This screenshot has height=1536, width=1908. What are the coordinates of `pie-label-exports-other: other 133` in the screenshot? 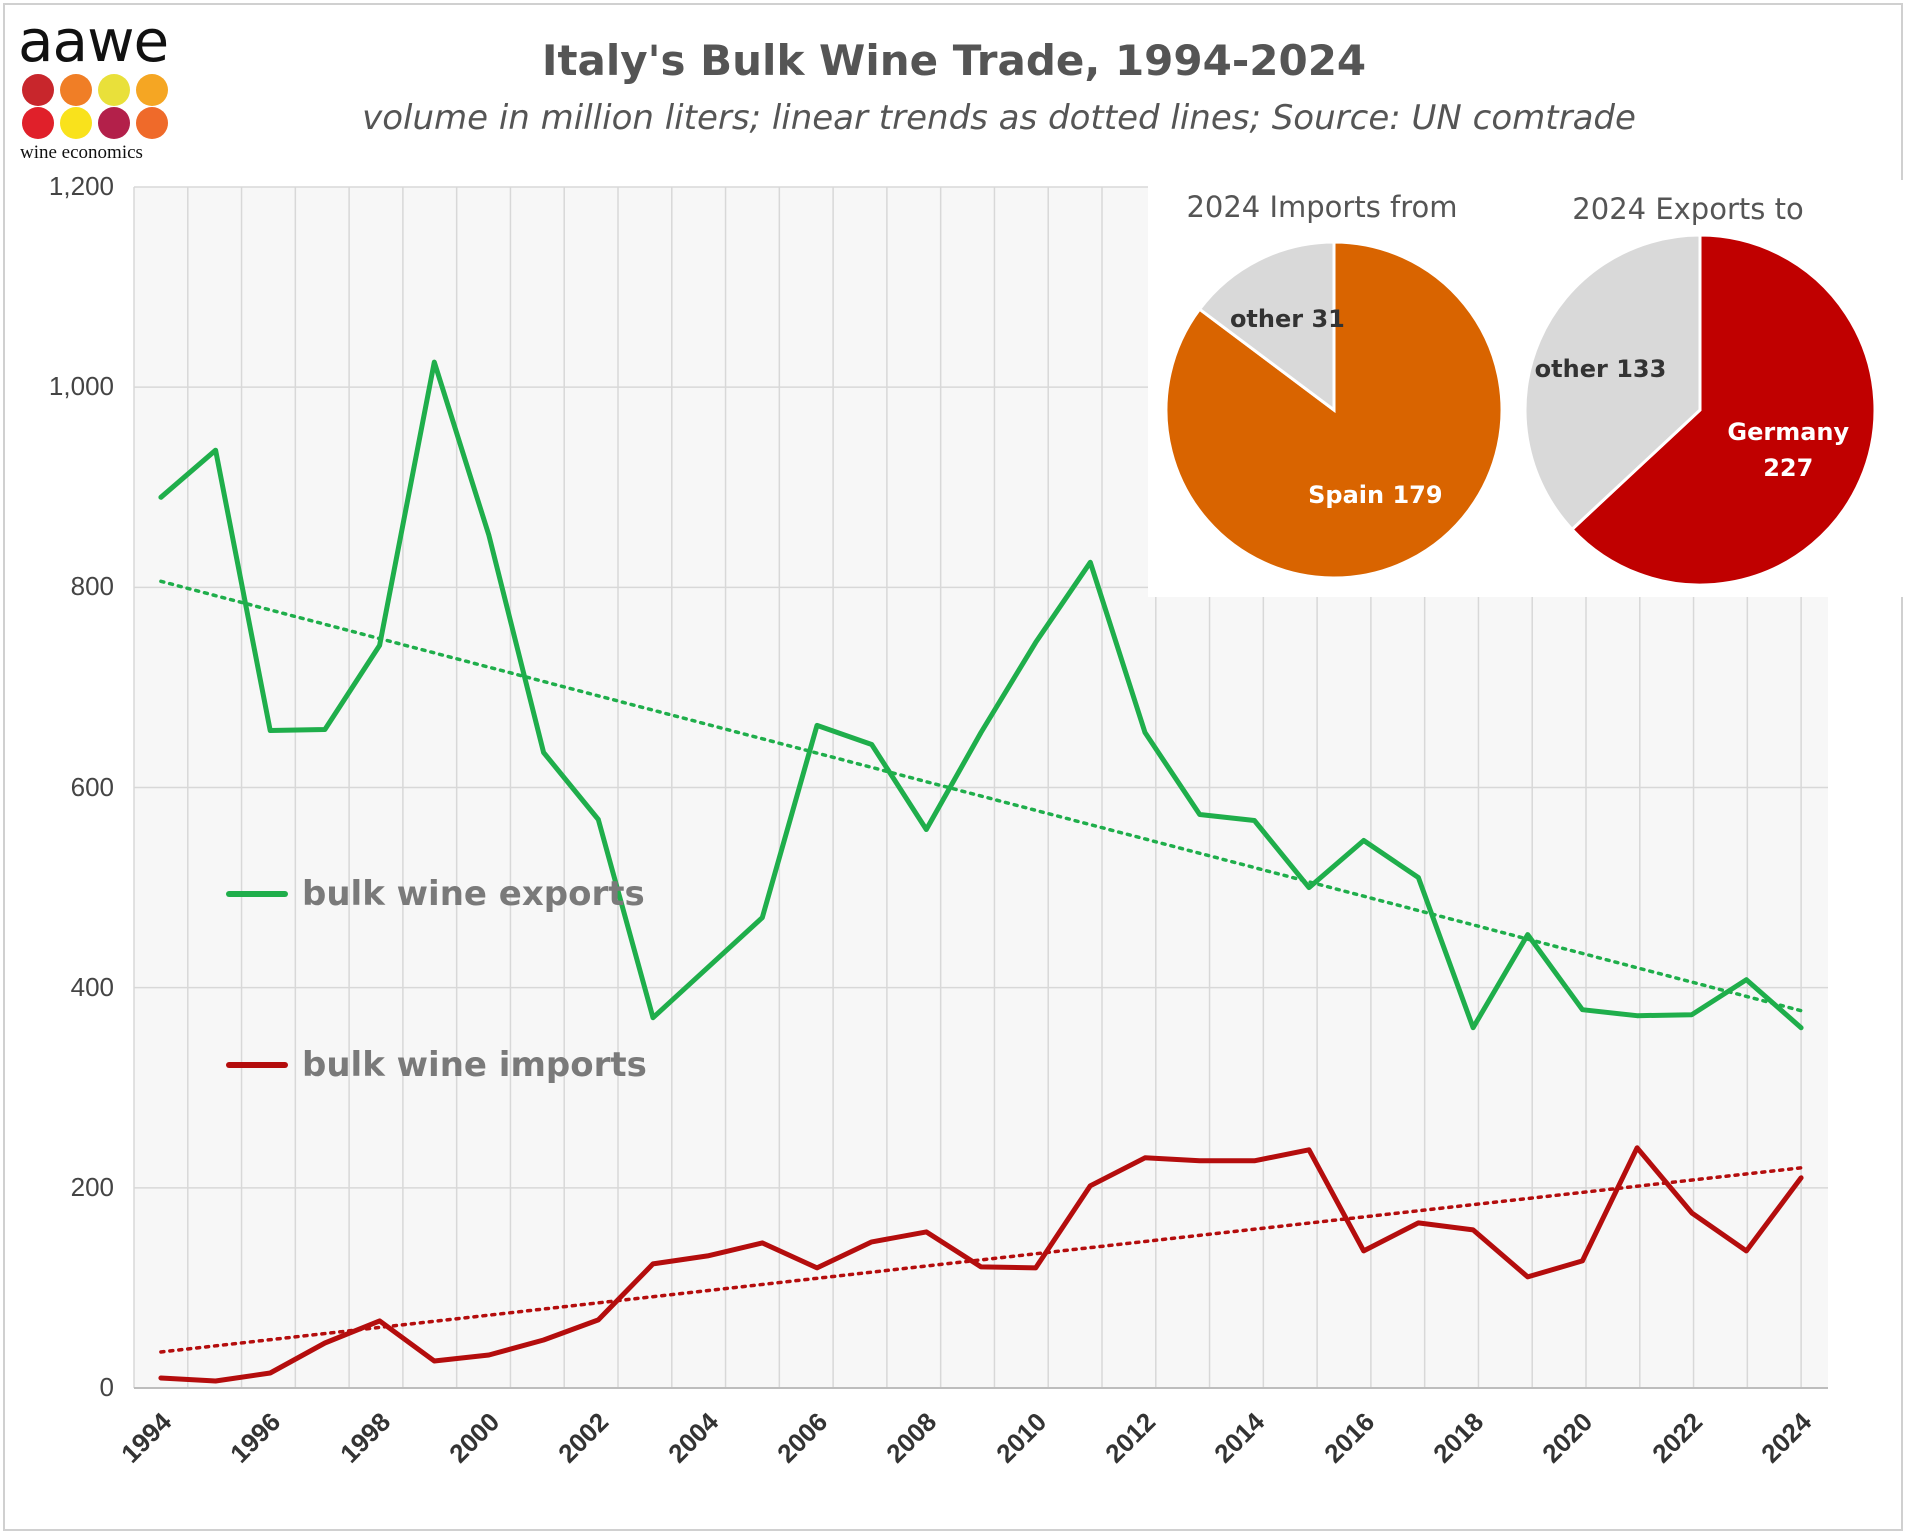 It's located at (1600, 368).